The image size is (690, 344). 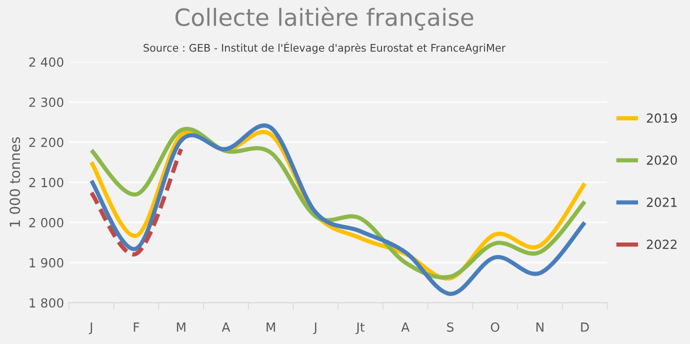 What do you see at coordinates (46, 62) in the screenshot?
I see `y-tick-label: 2 400` at bounding box center [46, 62].